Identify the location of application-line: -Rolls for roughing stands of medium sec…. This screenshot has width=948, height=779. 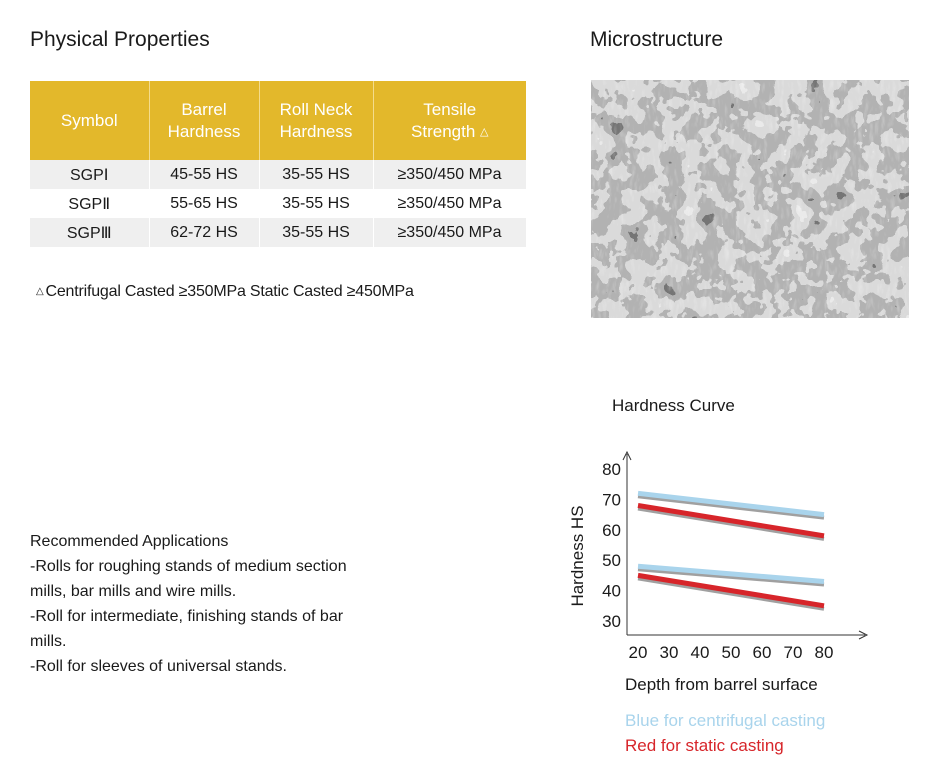
(188, 566).